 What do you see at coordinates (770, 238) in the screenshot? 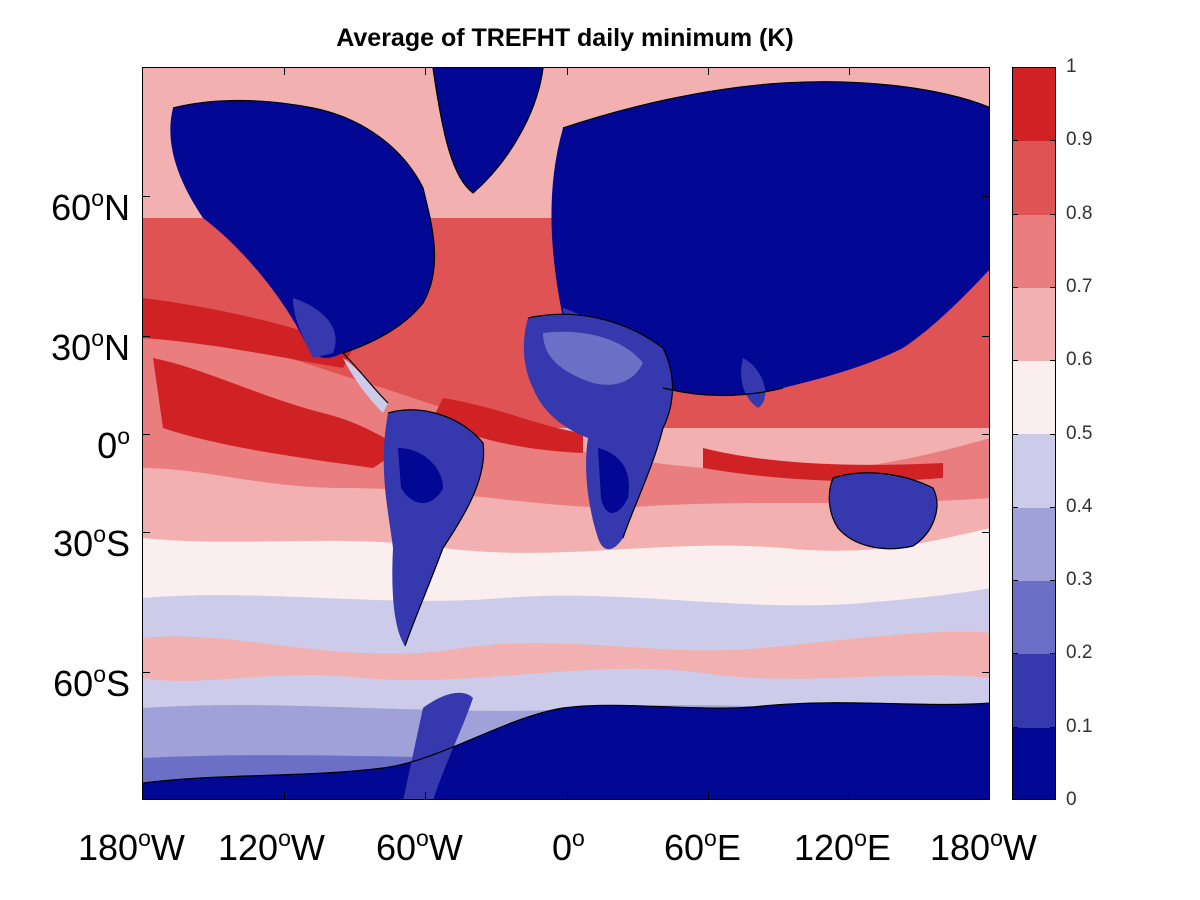
I see `eurasia-landmass` at bounding box center [770, 238].